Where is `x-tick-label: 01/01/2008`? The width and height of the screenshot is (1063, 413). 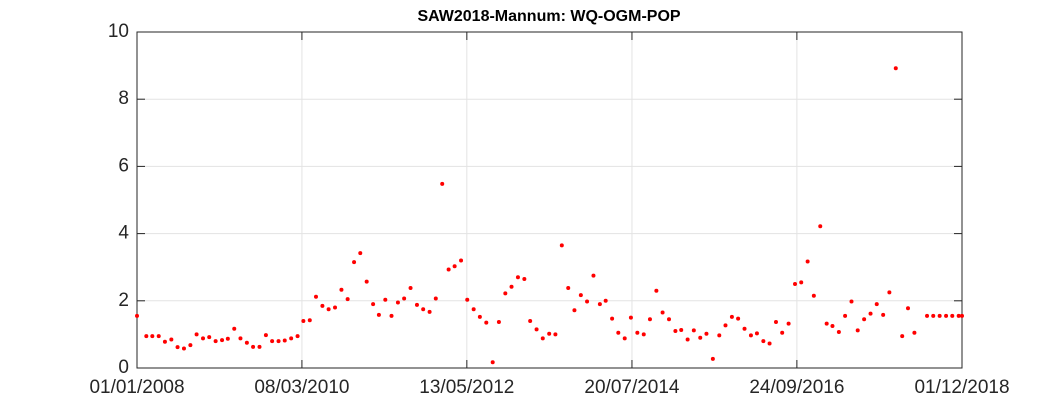
x-tick-label: 01/01/2008 is located at coordinates (136, 387).